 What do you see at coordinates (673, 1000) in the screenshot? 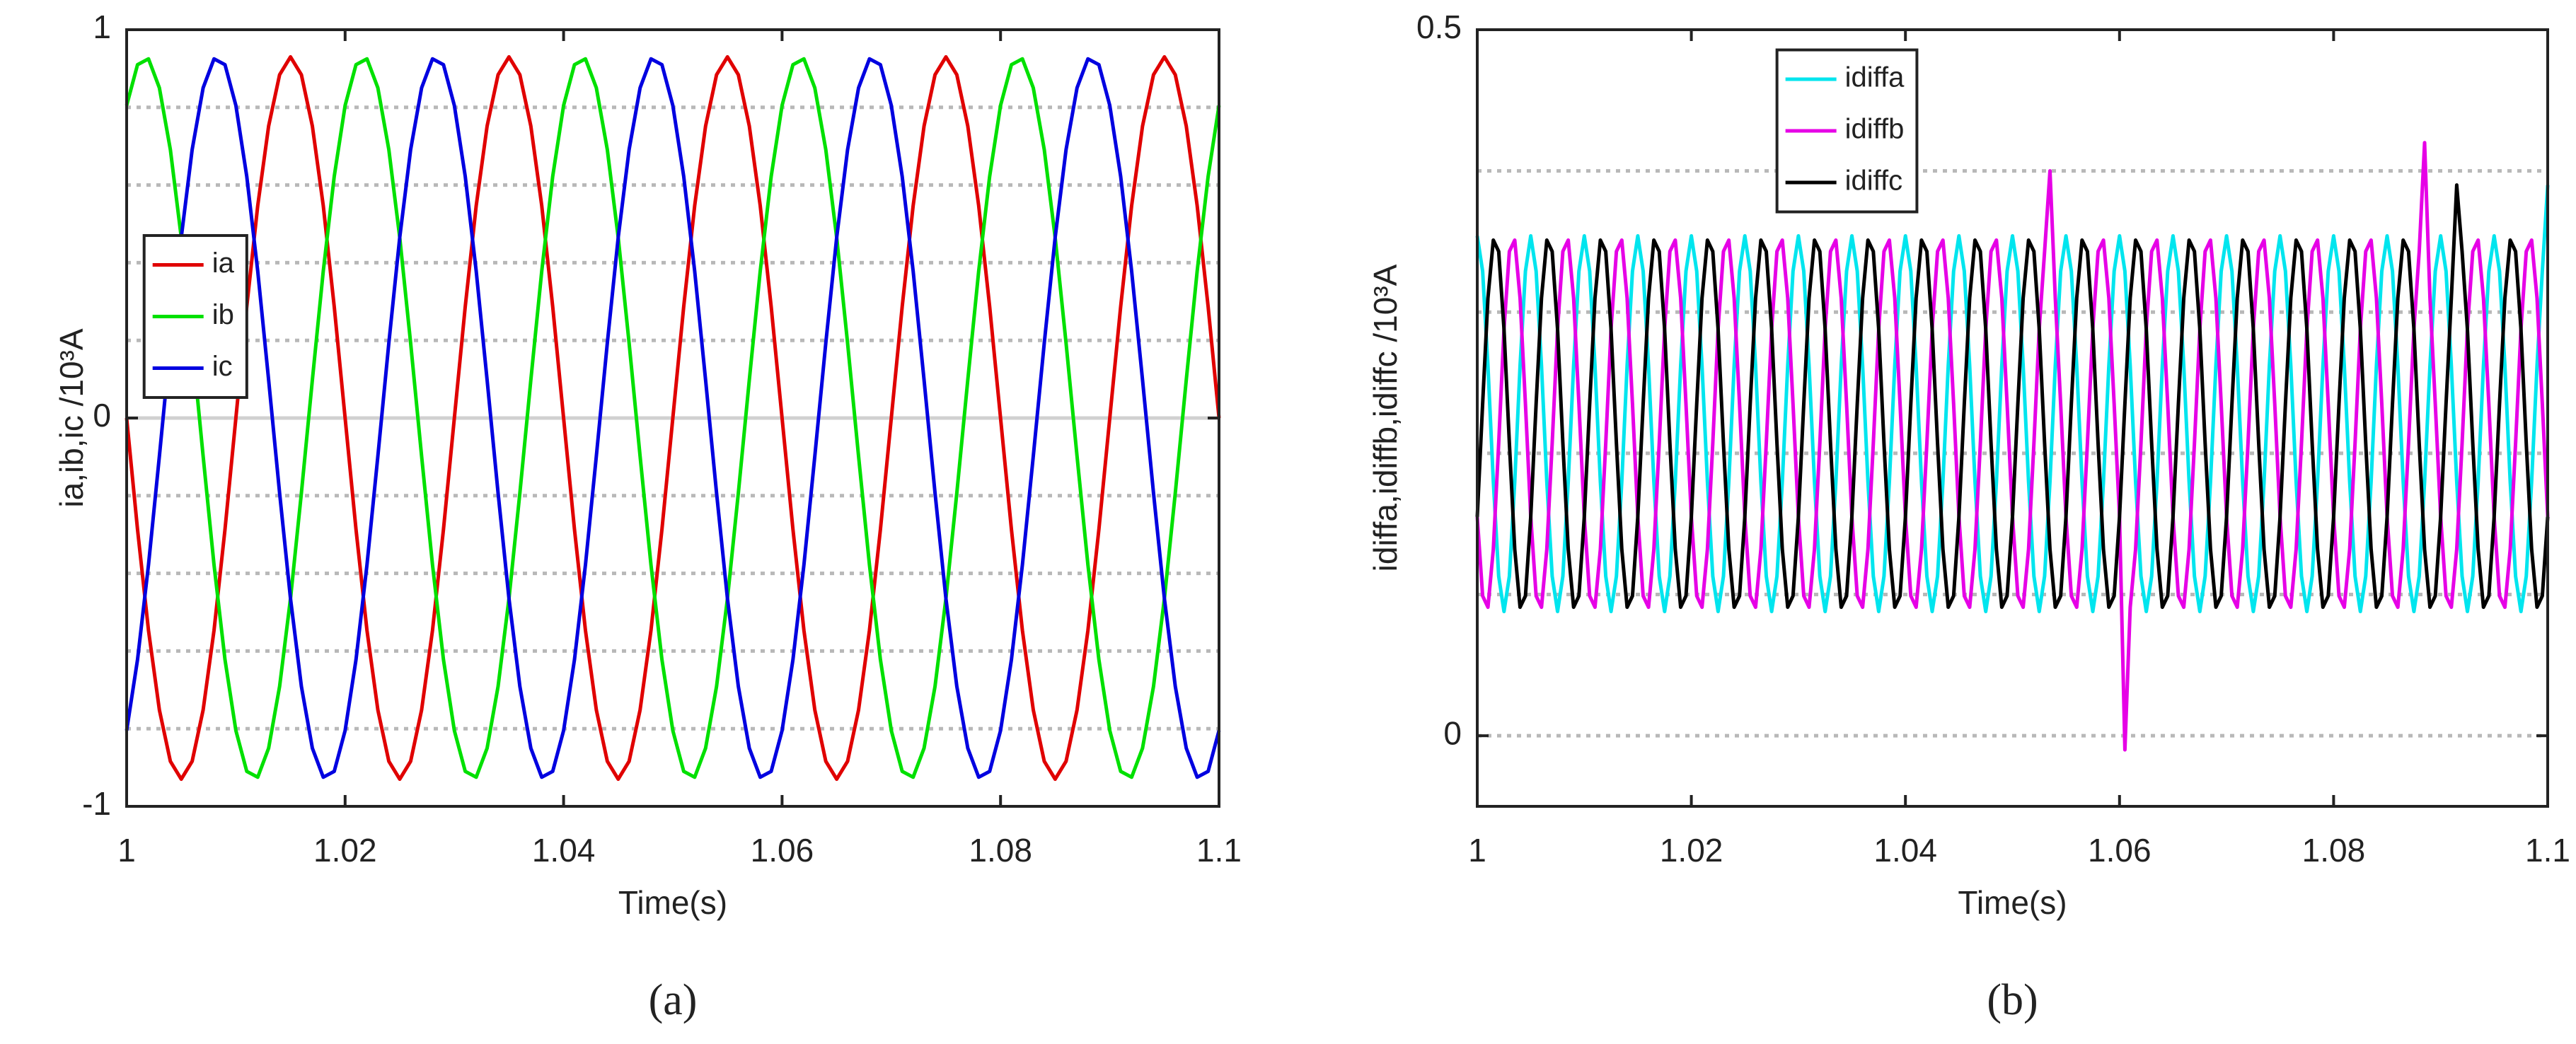
I see `caption: (a)` at bounding box center [673, 1000].